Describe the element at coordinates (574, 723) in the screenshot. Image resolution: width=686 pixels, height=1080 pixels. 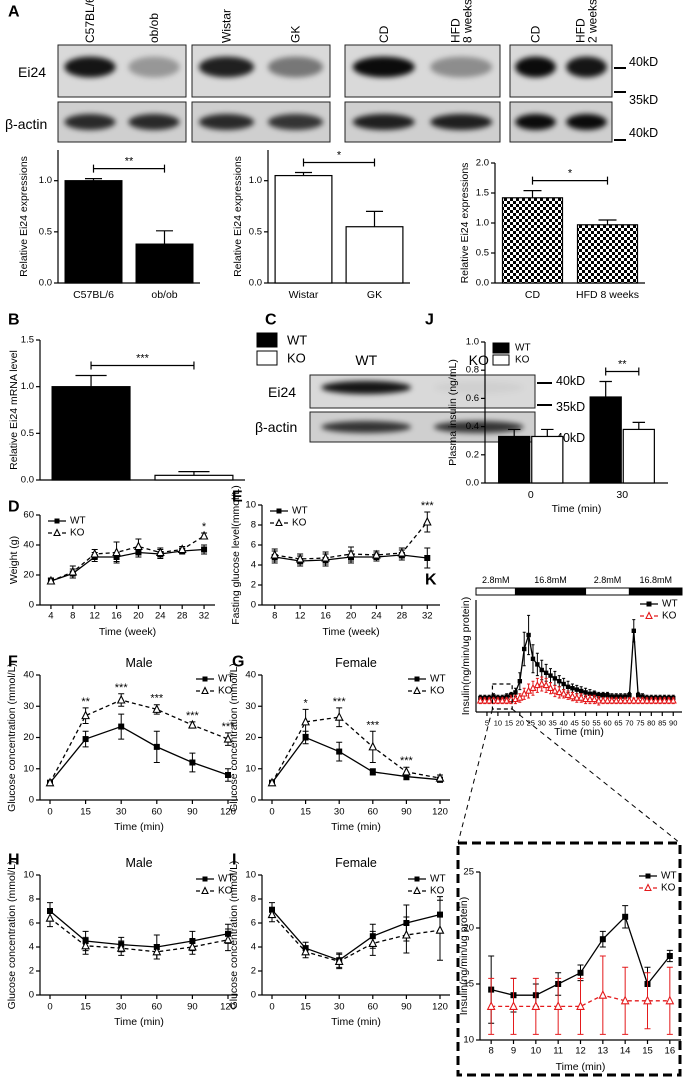
I see `x-tick-label: 45` at that location.